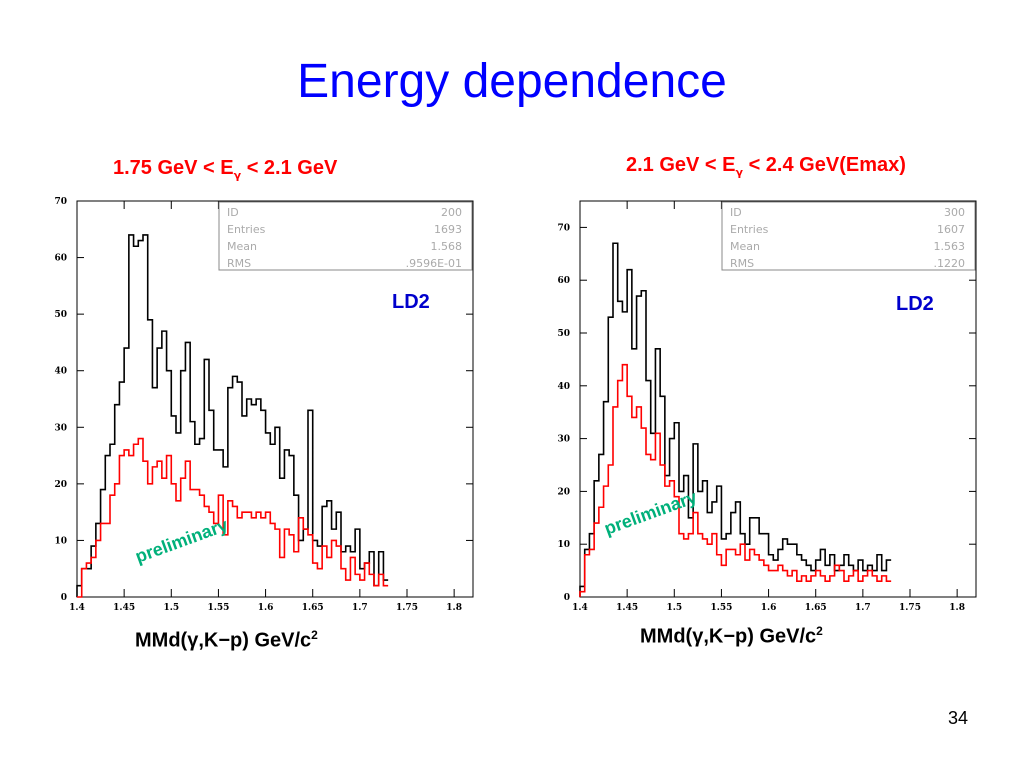 The image size is (1024, 768). I want to click on chart-1-x-axis-title: MMd(γ,K−p) GeV/c2, so click(226, 640).